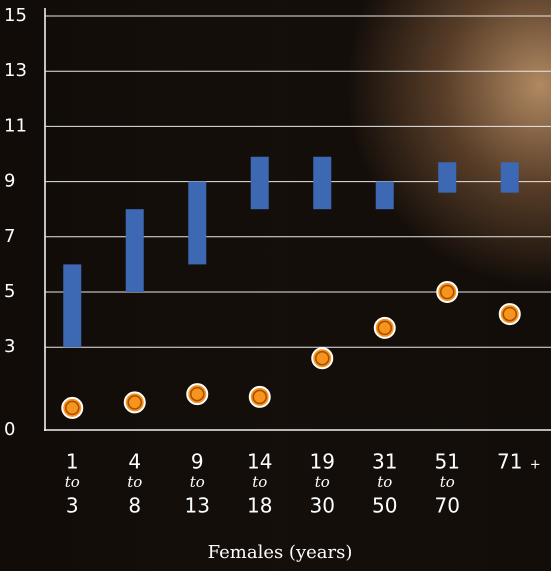 This screenshot has width=551, height=571. Describe the element at coordinates (447, 506) in the screenshot. I see `x-tick-label: 70` at that location.